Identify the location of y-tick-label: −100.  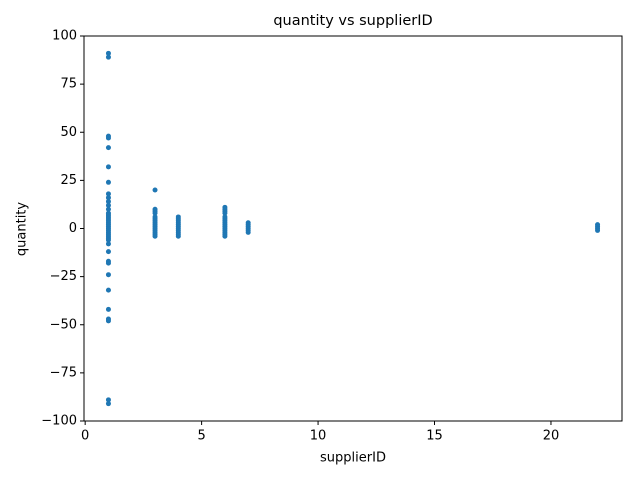
(59, 421).